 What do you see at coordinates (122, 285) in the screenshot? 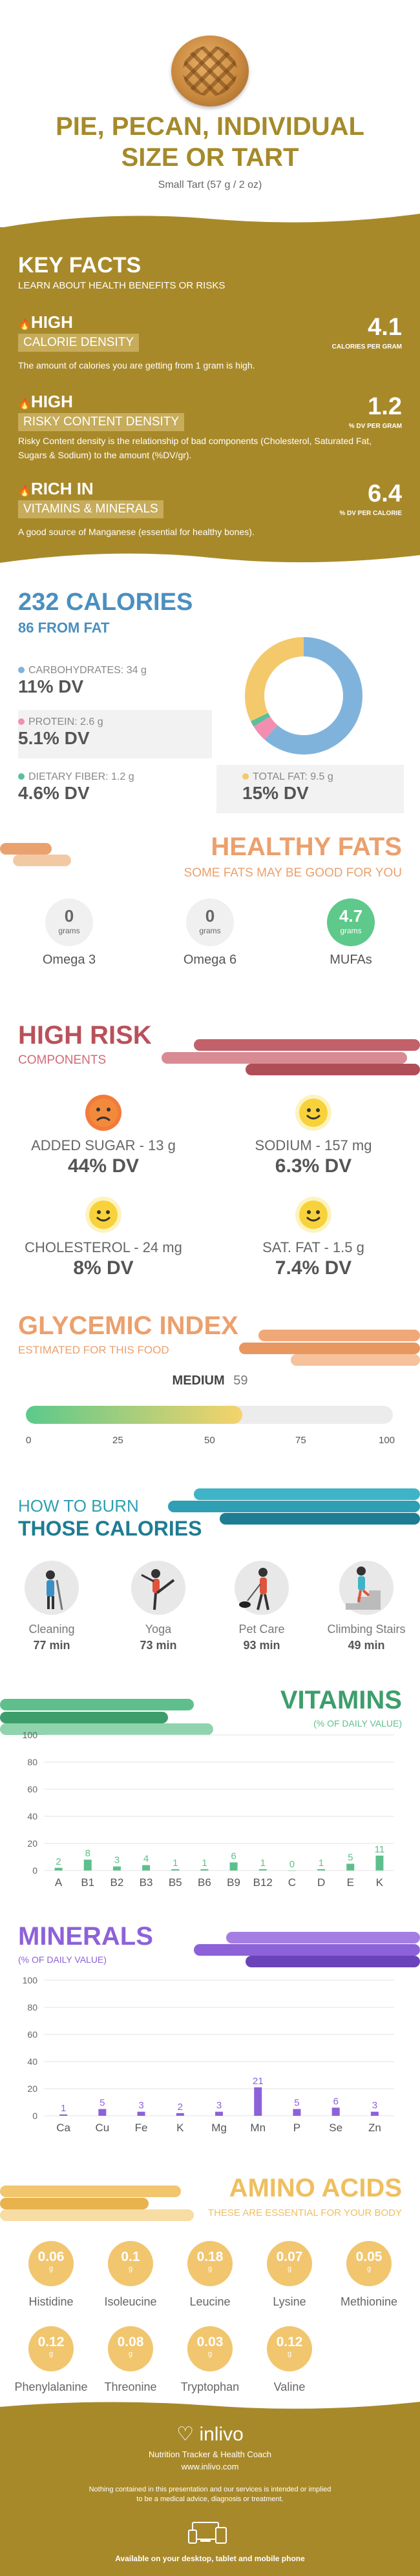
I see `key-facts-subheading: LEARN ABOUT HEALTH BENEFITS OR RISKS` at bounding box center [122, 285].